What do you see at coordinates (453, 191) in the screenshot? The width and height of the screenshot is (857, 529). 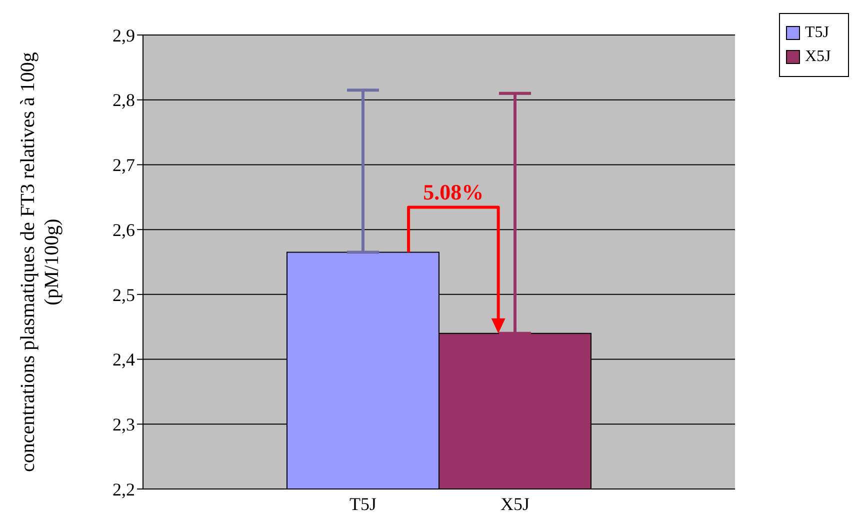 I see `annotation: 5.08%` at bounding box center [453, 191].